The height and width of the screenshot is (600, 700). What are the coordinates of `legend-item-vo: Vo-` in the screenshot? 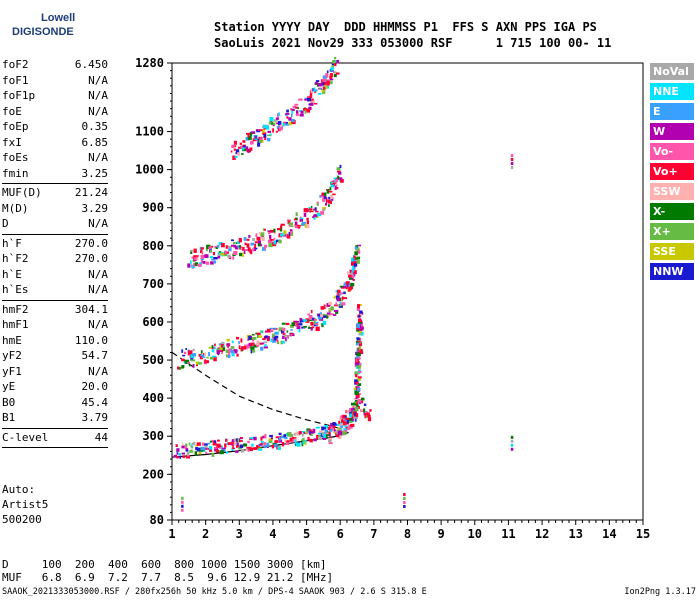 It's located at (672, 151).